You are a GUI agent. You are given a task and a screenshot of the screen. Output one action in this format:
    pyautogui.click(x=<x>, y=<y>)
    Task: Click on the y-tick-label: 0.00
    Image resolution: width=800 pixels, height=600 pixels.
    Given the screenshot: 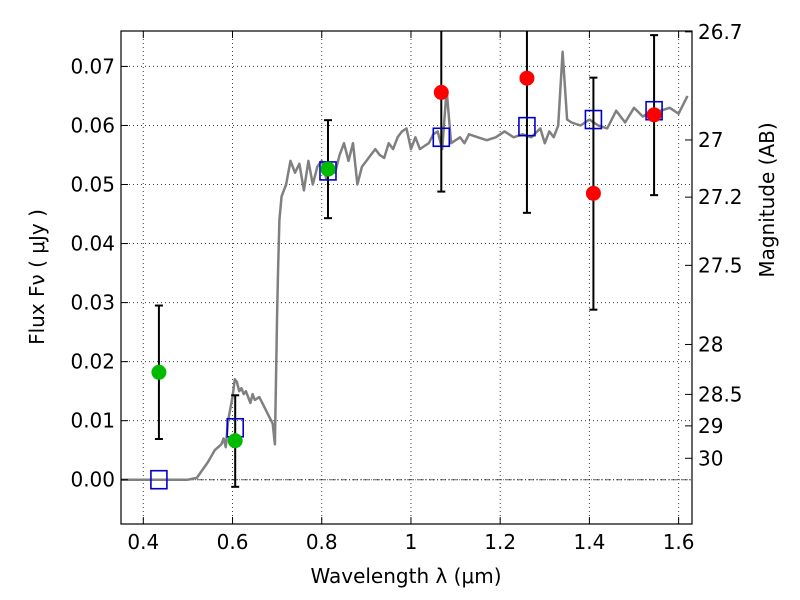 What is the action you would take?
    pyautogui.click(x=92, y=480)
    